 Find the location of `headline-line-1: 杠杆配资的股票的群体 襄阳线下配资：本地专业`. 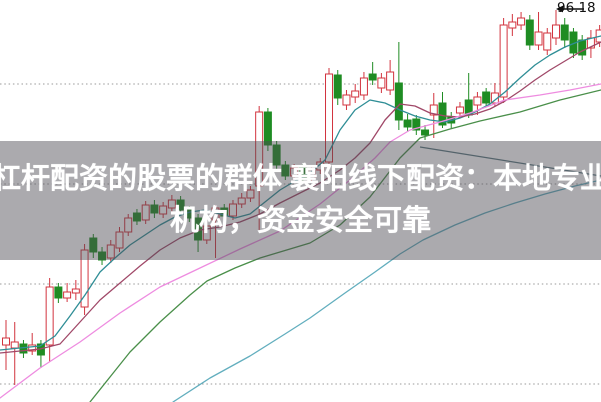

headline-line-1: 杠杆配资的股票的群体 襄阳线下配资：本地专业 is located at coordinates (300, 179).